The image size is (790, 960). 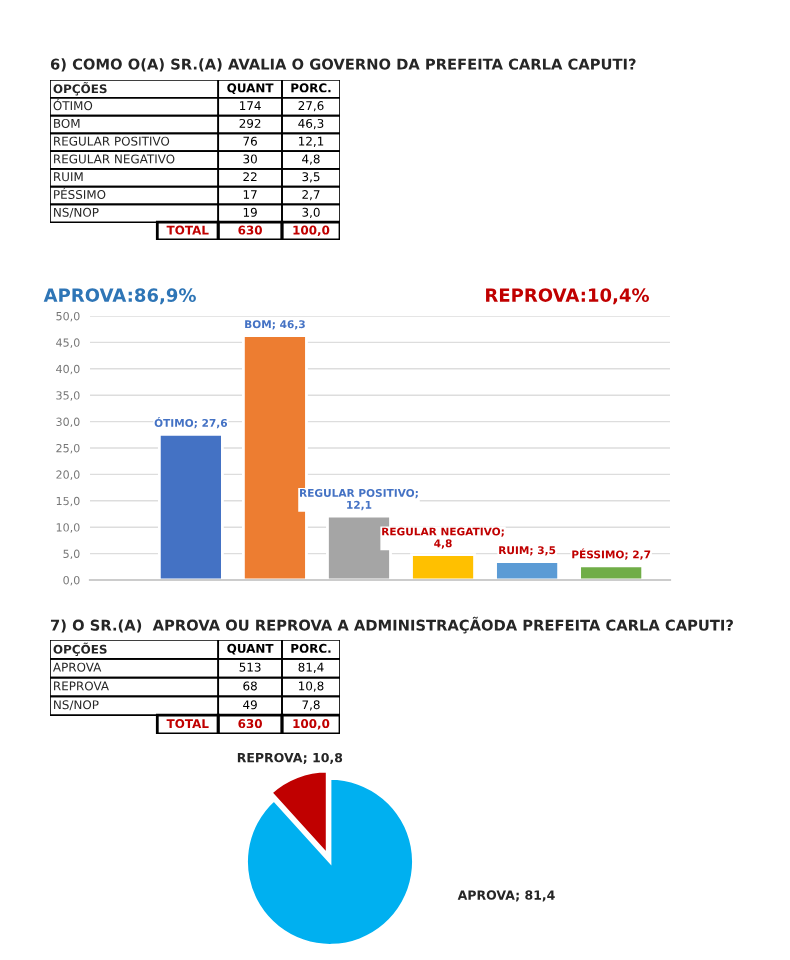 I want to click on text: REPROVA:10,4%, so click(x=567, y=296).